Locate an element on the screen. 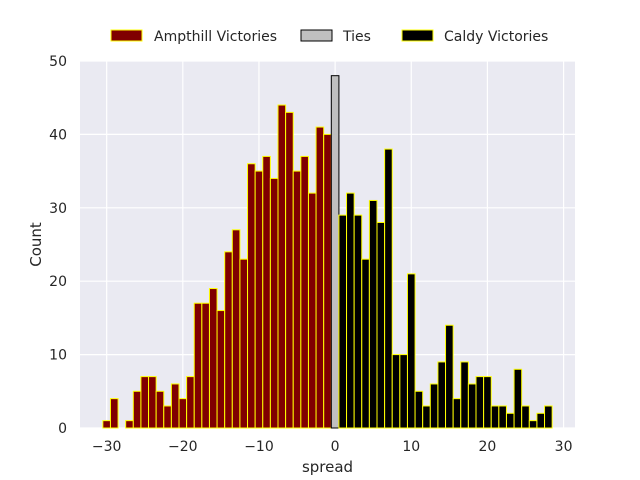 This screenshot has height=480, width=640. legend-label-caldy-victories: Caldy Victories is located at coordinates (496, 37).